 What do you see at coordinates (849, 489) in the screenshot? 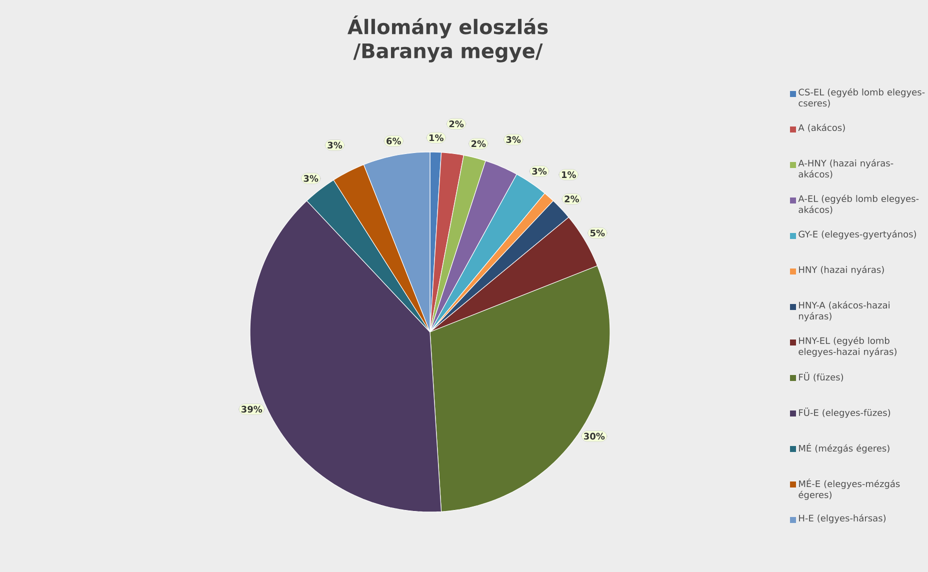
I see `legend-label: MÉ-E (elegyes-mézgás égeres)` at bounding box center [849, 489].